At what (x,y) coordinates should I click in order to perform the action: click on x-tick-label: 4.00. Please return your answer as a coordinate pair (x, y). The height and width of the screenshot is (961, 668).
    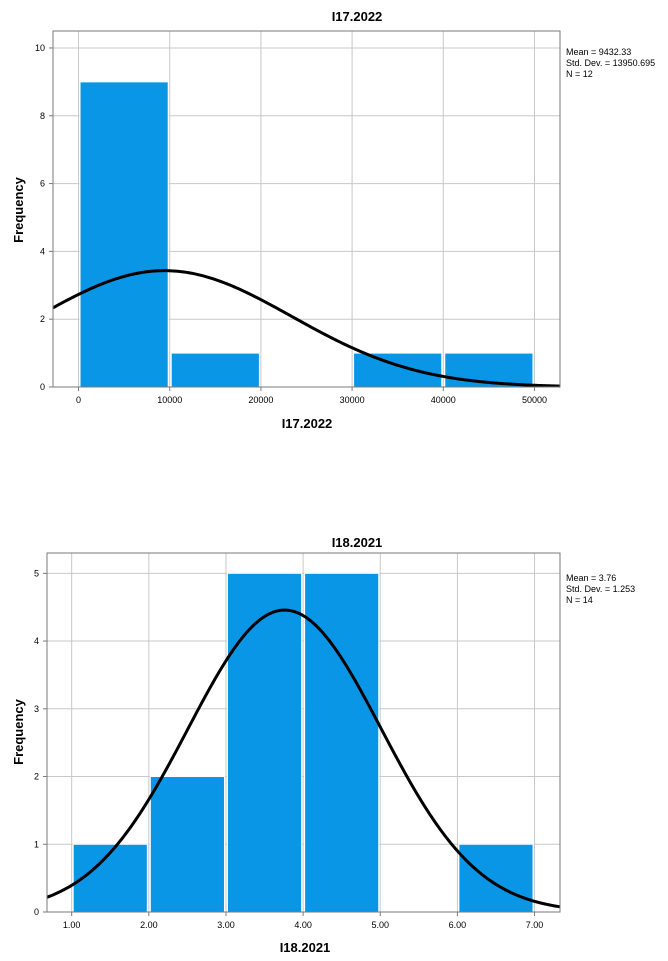
    Looking at the image, I should click on (303, 925).